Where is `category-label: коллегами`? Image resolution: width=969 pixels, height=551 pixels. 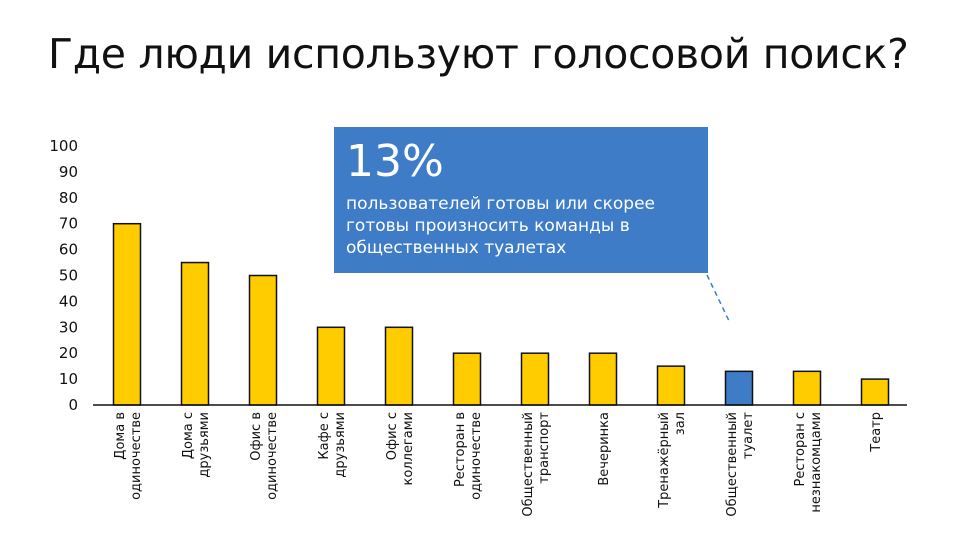
category-label: коллегами is located at coordinates (408, 448).